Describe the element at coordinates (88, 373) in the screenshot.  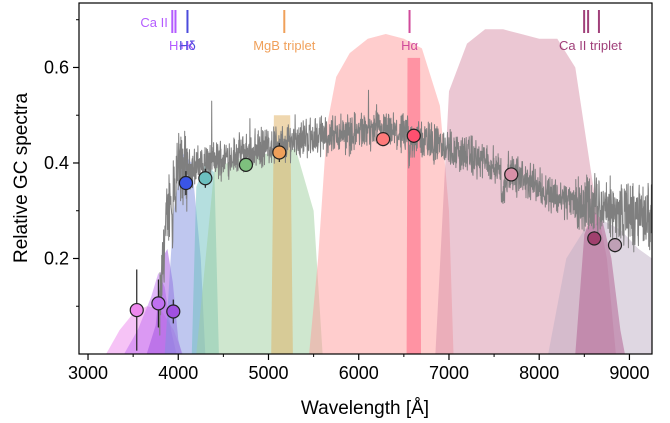
I see `x-tick-label-1: 3000` at that location.